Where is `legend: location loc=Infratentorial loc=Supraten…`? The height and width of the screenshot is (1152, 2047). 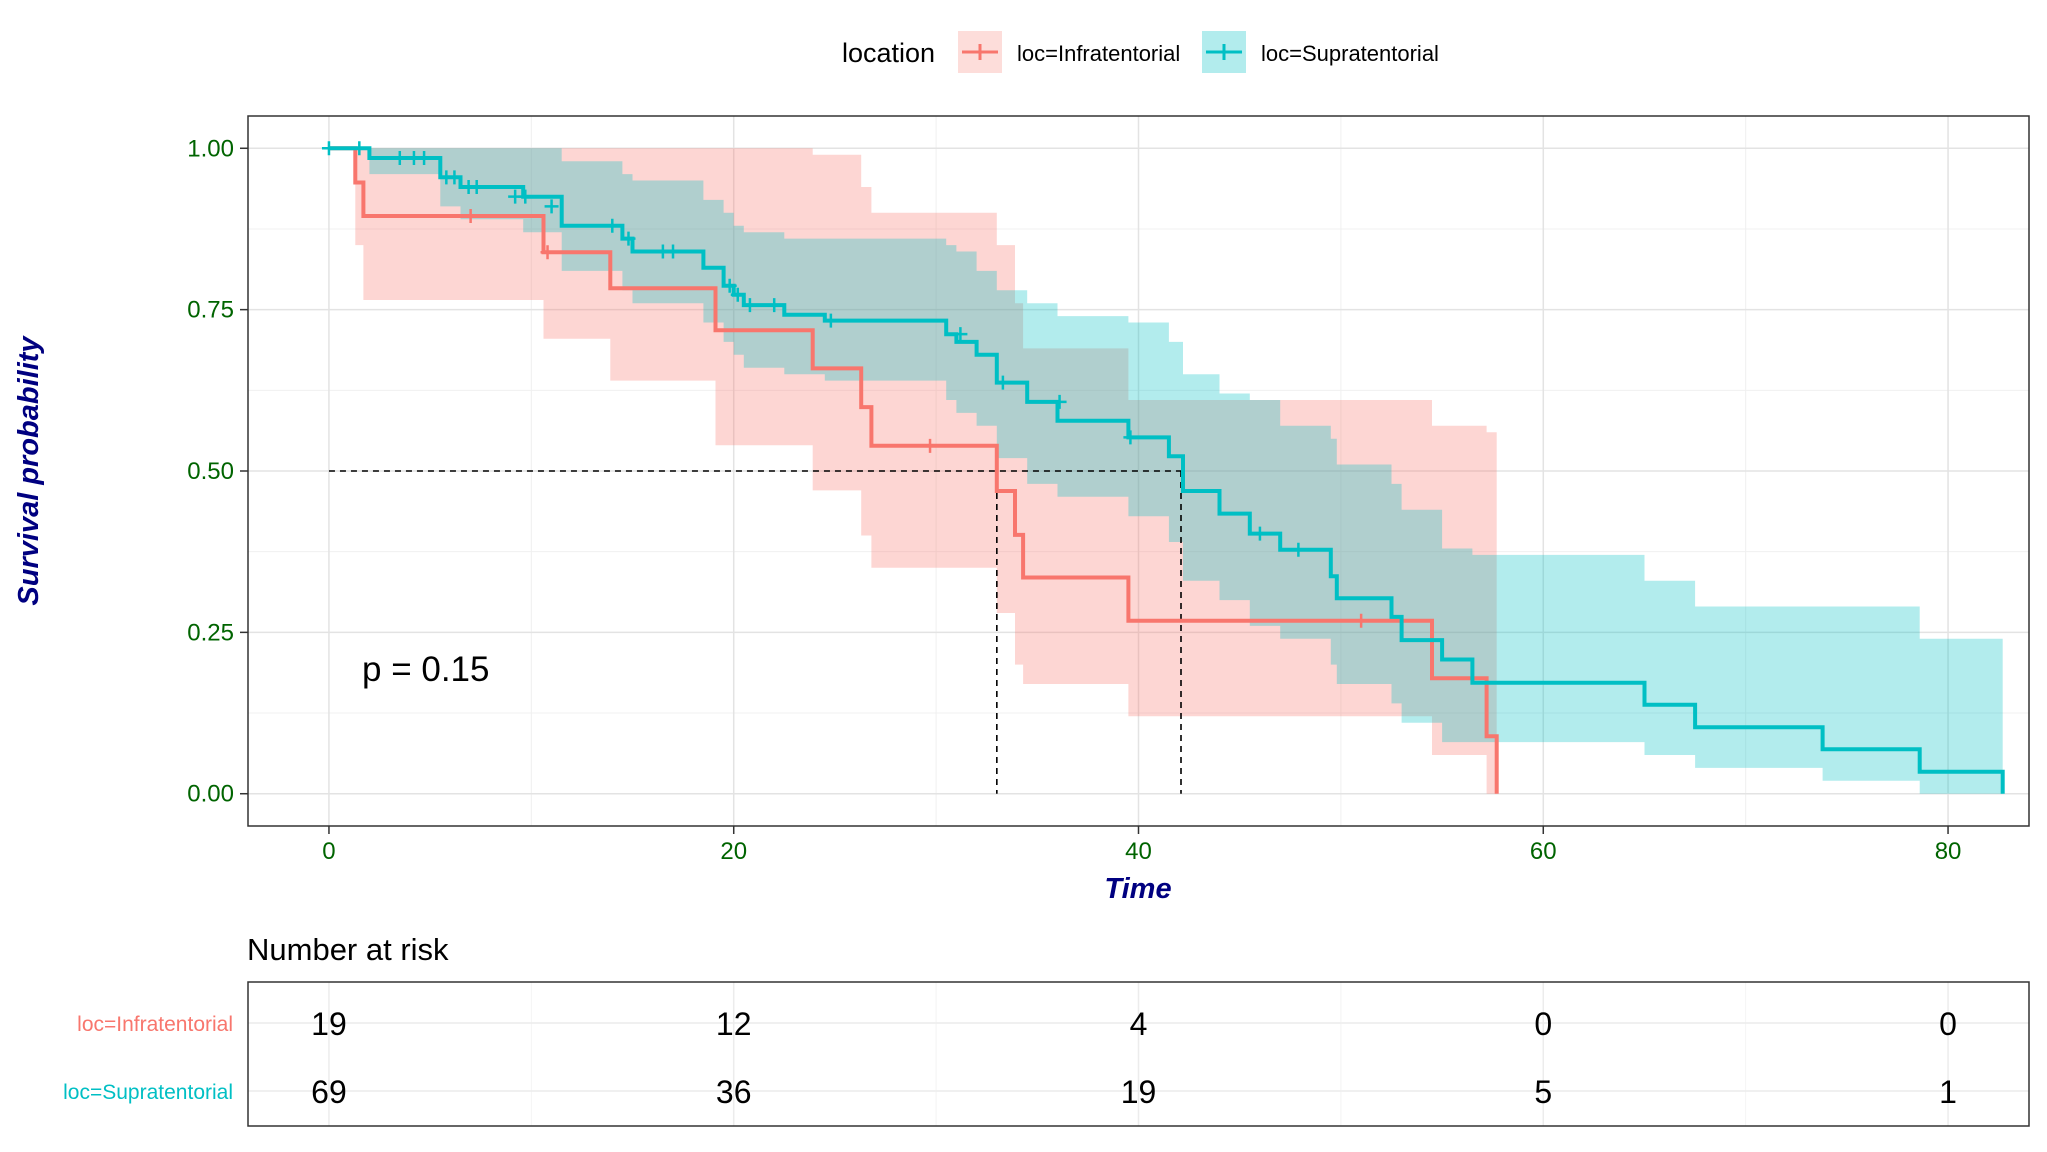
legend: location loc=Infratentorial loc=Supraten… is located at coordinates (1140, 52).